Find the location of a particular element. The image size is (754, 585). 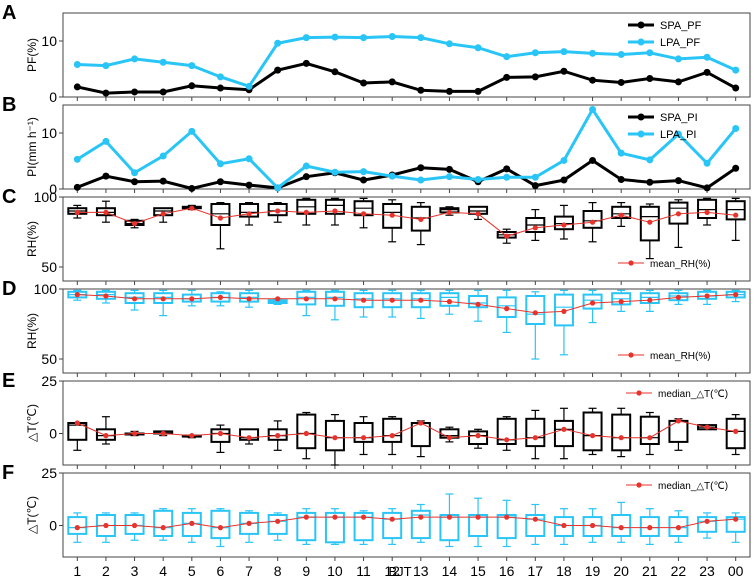

panel-a-ytick-label: 10 is located at coordinates (49, 41).